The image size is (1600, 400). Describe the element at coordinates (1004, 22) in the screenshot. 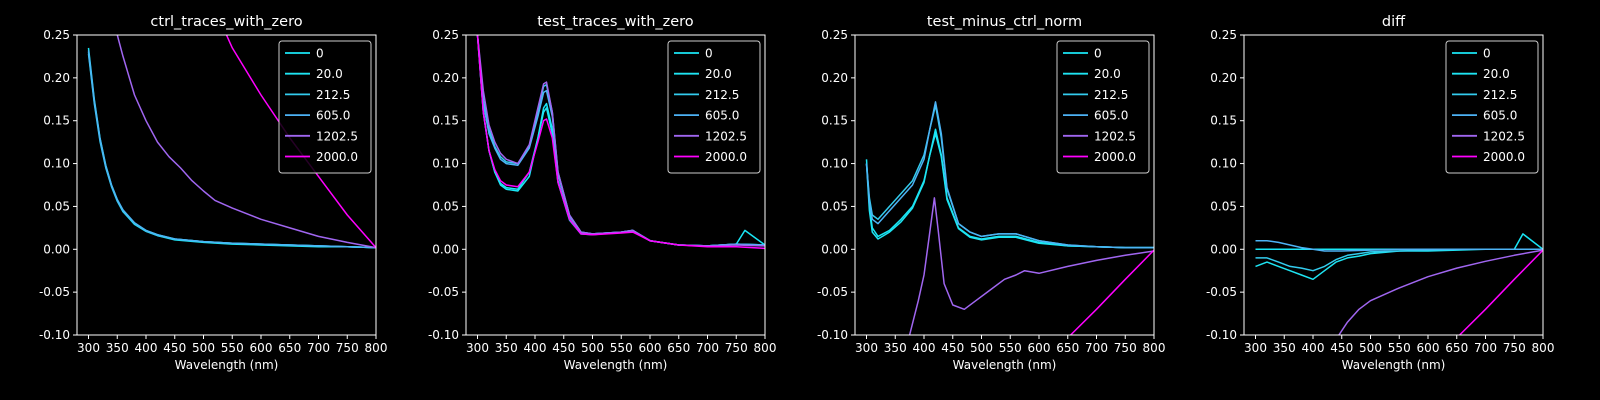

I see `chart-title: test_minus_ctrl_norm` at that location.